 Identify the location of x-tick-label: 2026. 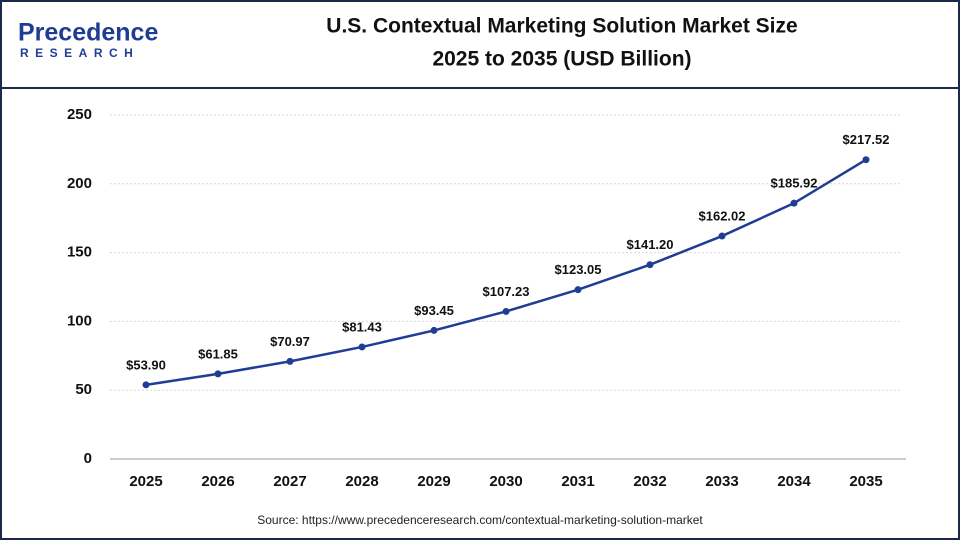
(217, 481).